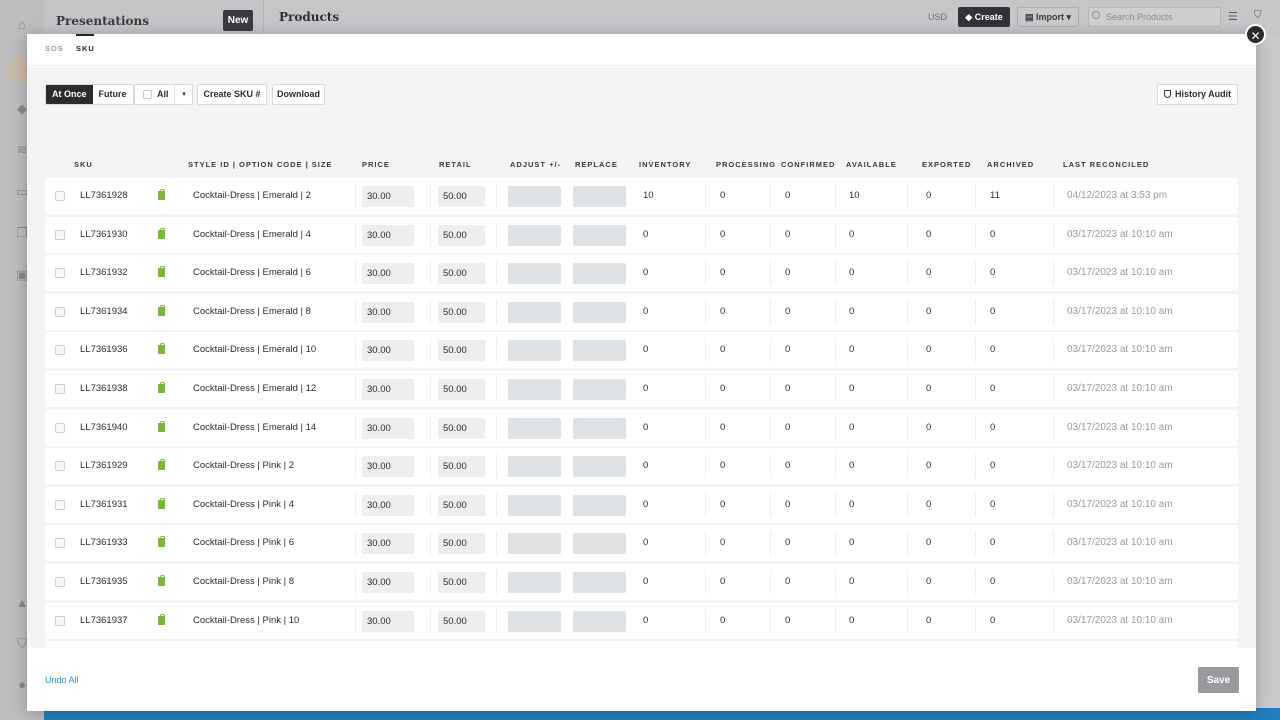 The width and height of the screenshot is (1280, 720). I want to click on diamond-icon: ◆, so click(22, 108).